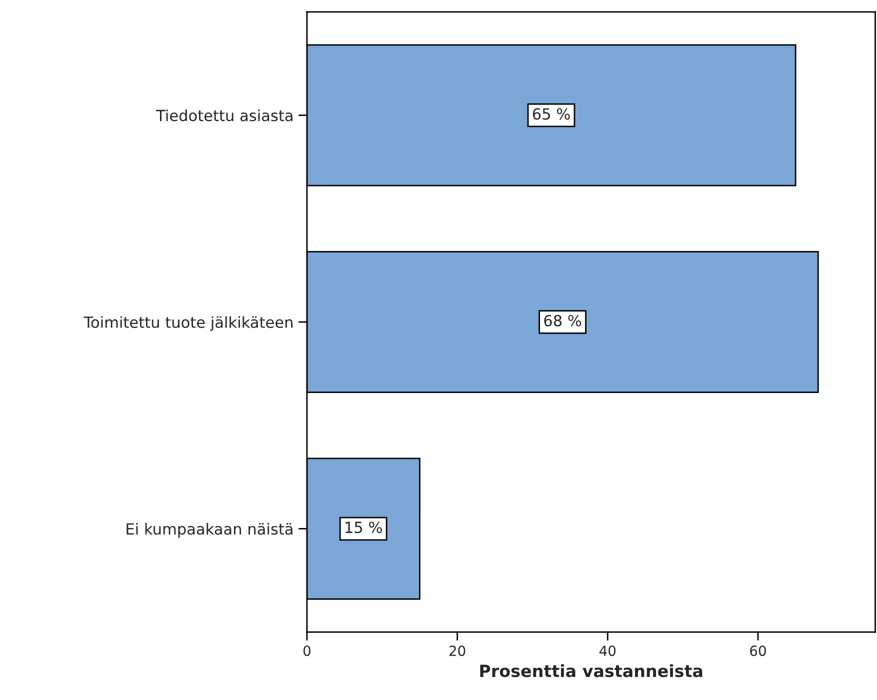 The width and height of the screenshot is (877, 700). Describe the element at coordinates (457, 651) in the screenshot. I see `x-tick-label: 20` at that location.